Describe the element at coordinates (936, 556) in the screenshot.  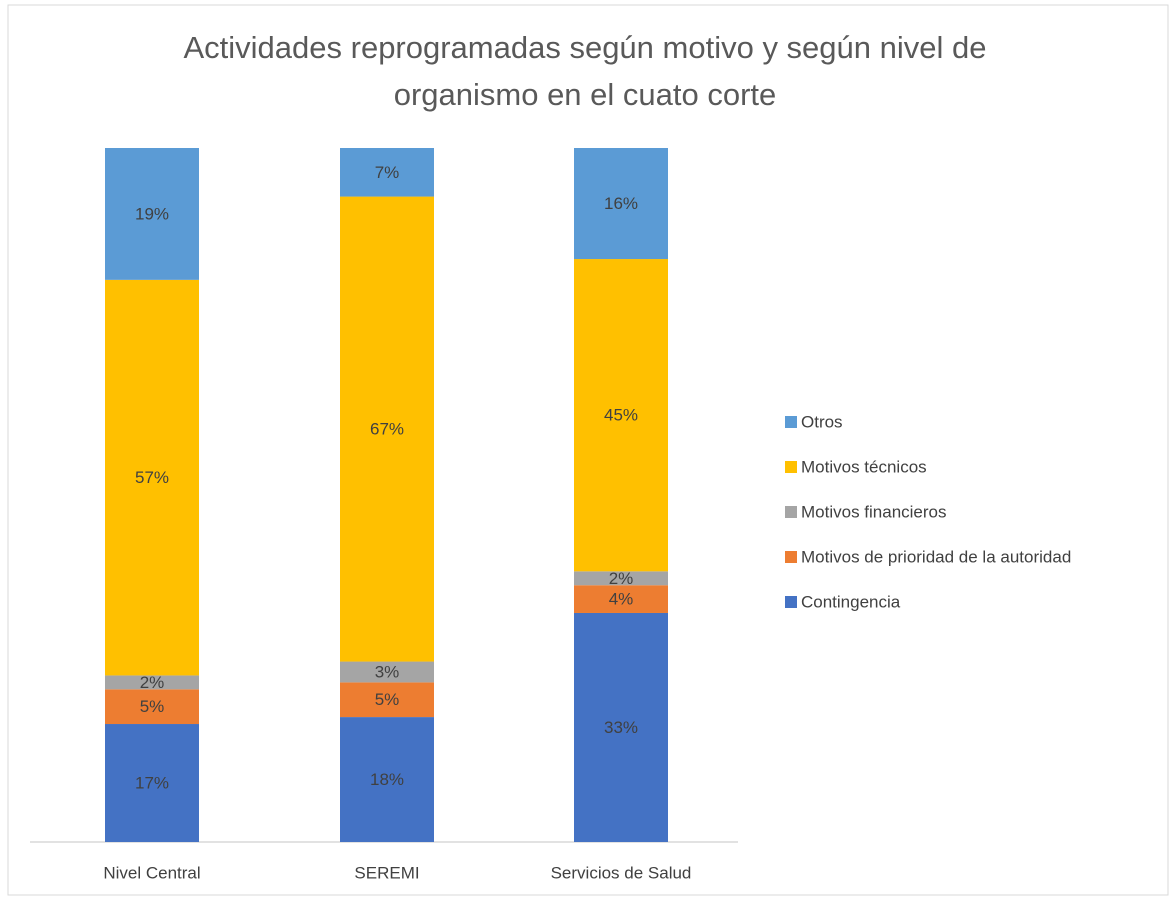
I see `legend-label: Motivos de prioridad de la autoridad` at that location.